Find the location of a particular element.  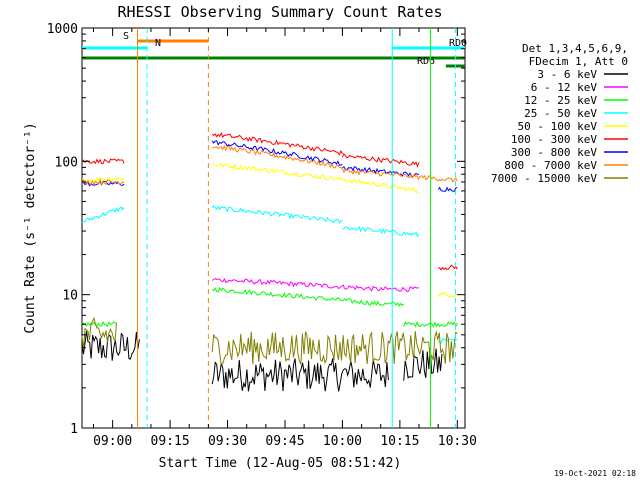

chart-title: RHESSI Observing Summary Count Rates is located at coordinates (279, 12).